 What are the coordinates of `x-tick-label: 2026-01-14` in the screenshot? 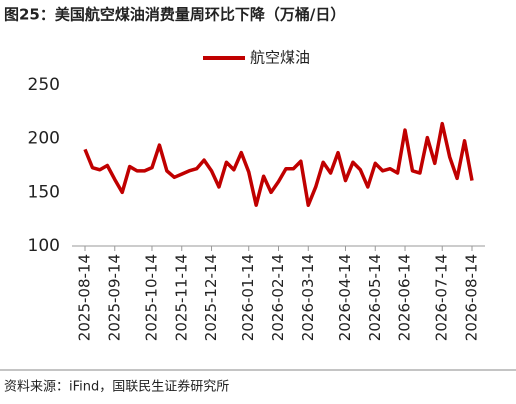 It's located at (248, 297).